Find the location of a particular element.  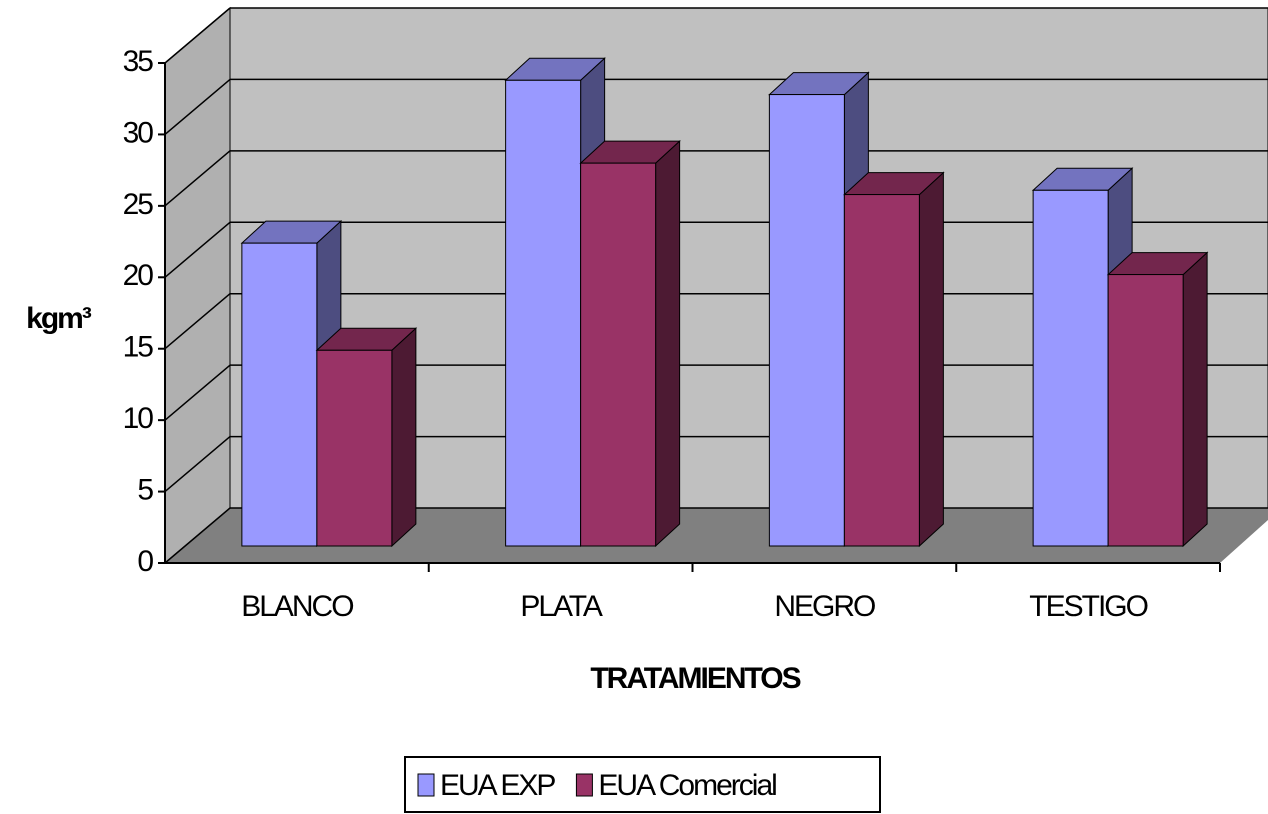

y-tick-label: 20 is located at coordinates (138, 275).